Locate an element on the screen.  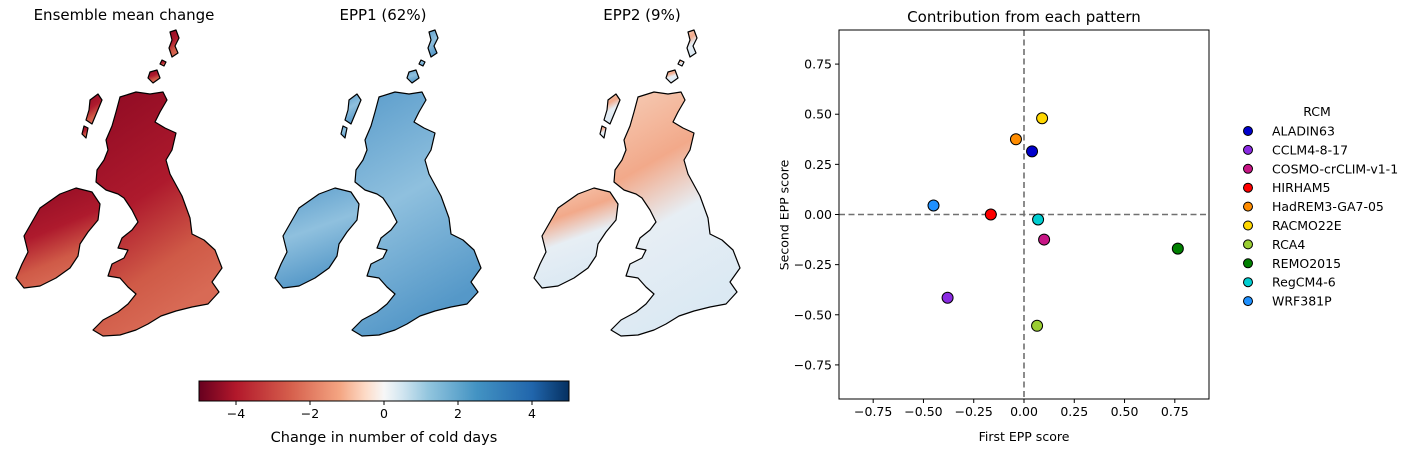
colorbar-tick-label: −4 is located at coordinates (236, 413).